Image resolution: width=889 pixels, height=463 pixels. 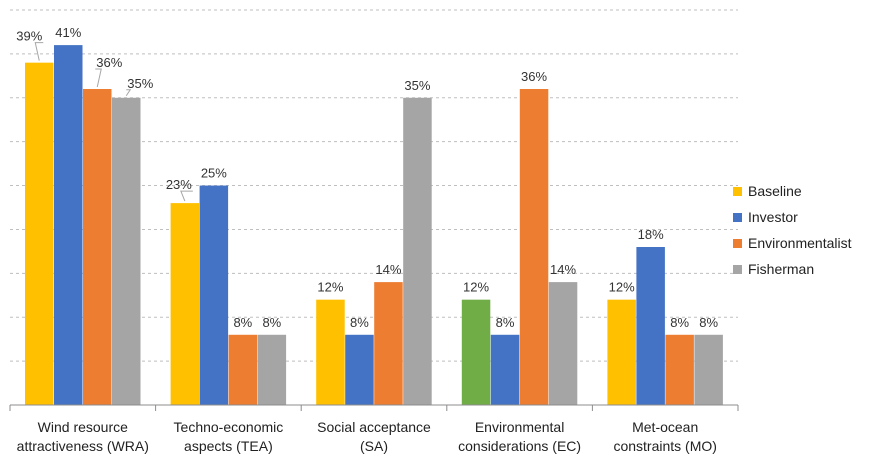 I want to click on data-label-baseline-5: 12%, so click(x=622, y=287).